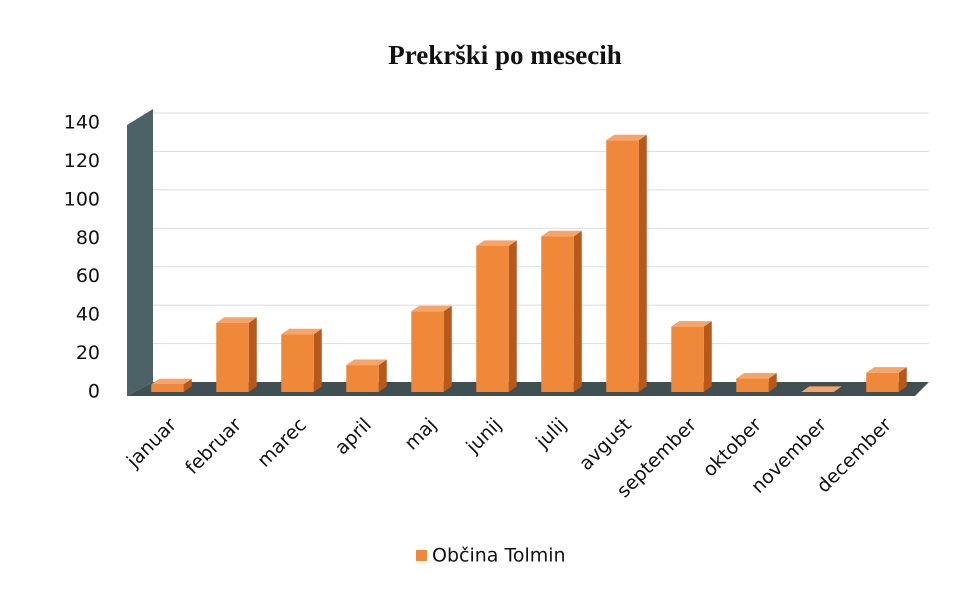 The image size is (973, 591). I want to click on legend-label: Občina Tolmin, so click(499, 556).